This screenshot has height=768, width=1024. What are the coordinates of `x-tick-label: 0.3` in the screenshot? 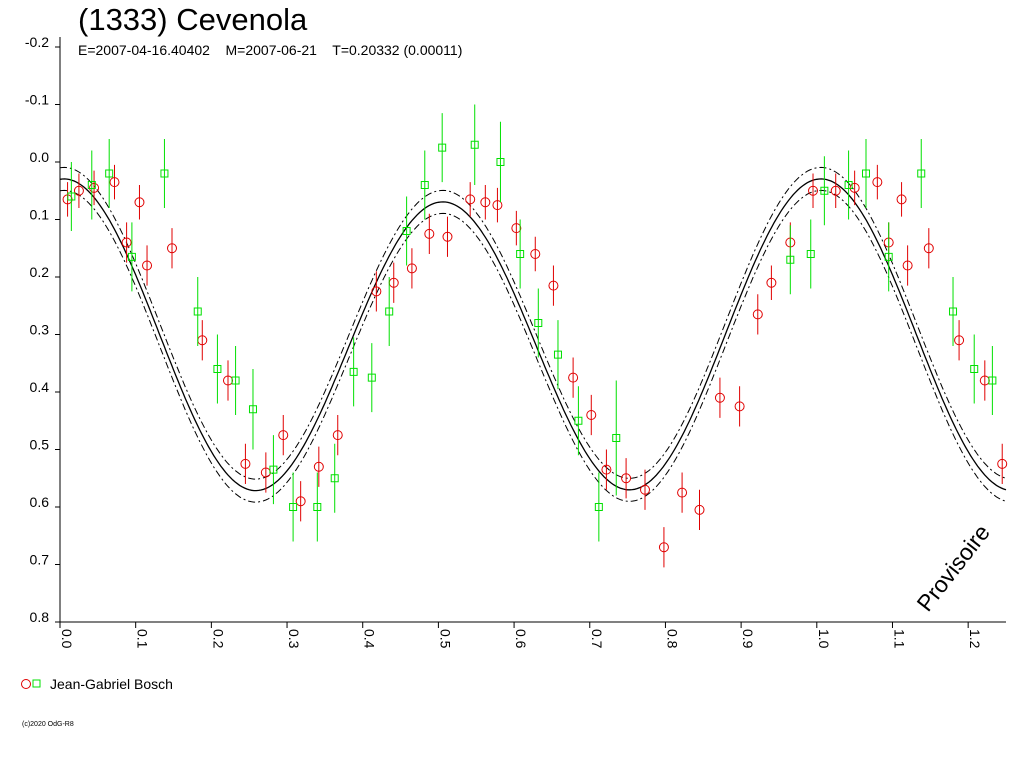 It's located at (294, 639).